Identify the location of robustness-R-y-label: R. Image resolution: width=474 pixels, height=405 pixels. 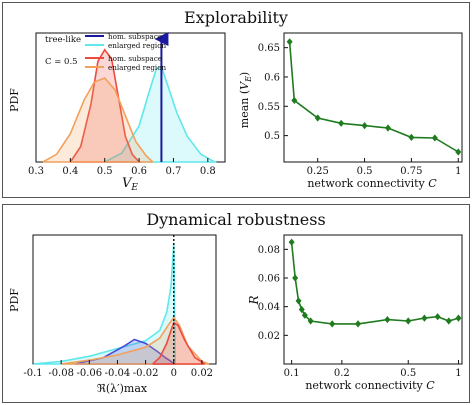
(254, 300).